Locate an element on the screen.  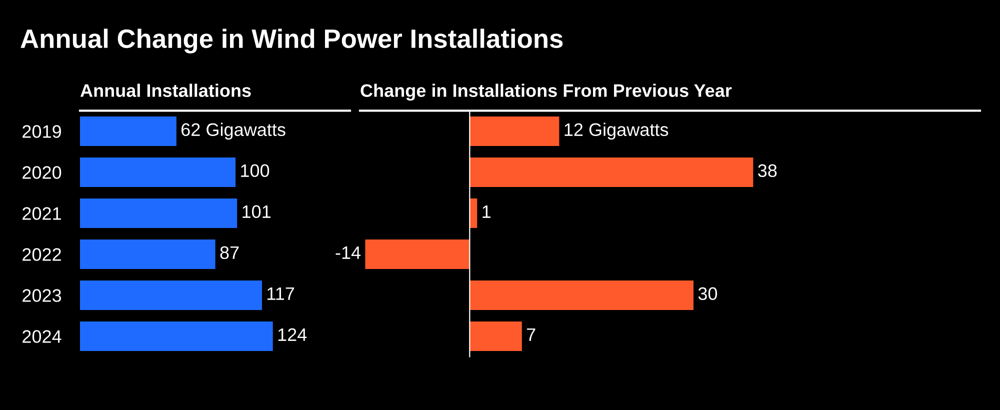
data-label: -14 is located at coordinates (348, 252).